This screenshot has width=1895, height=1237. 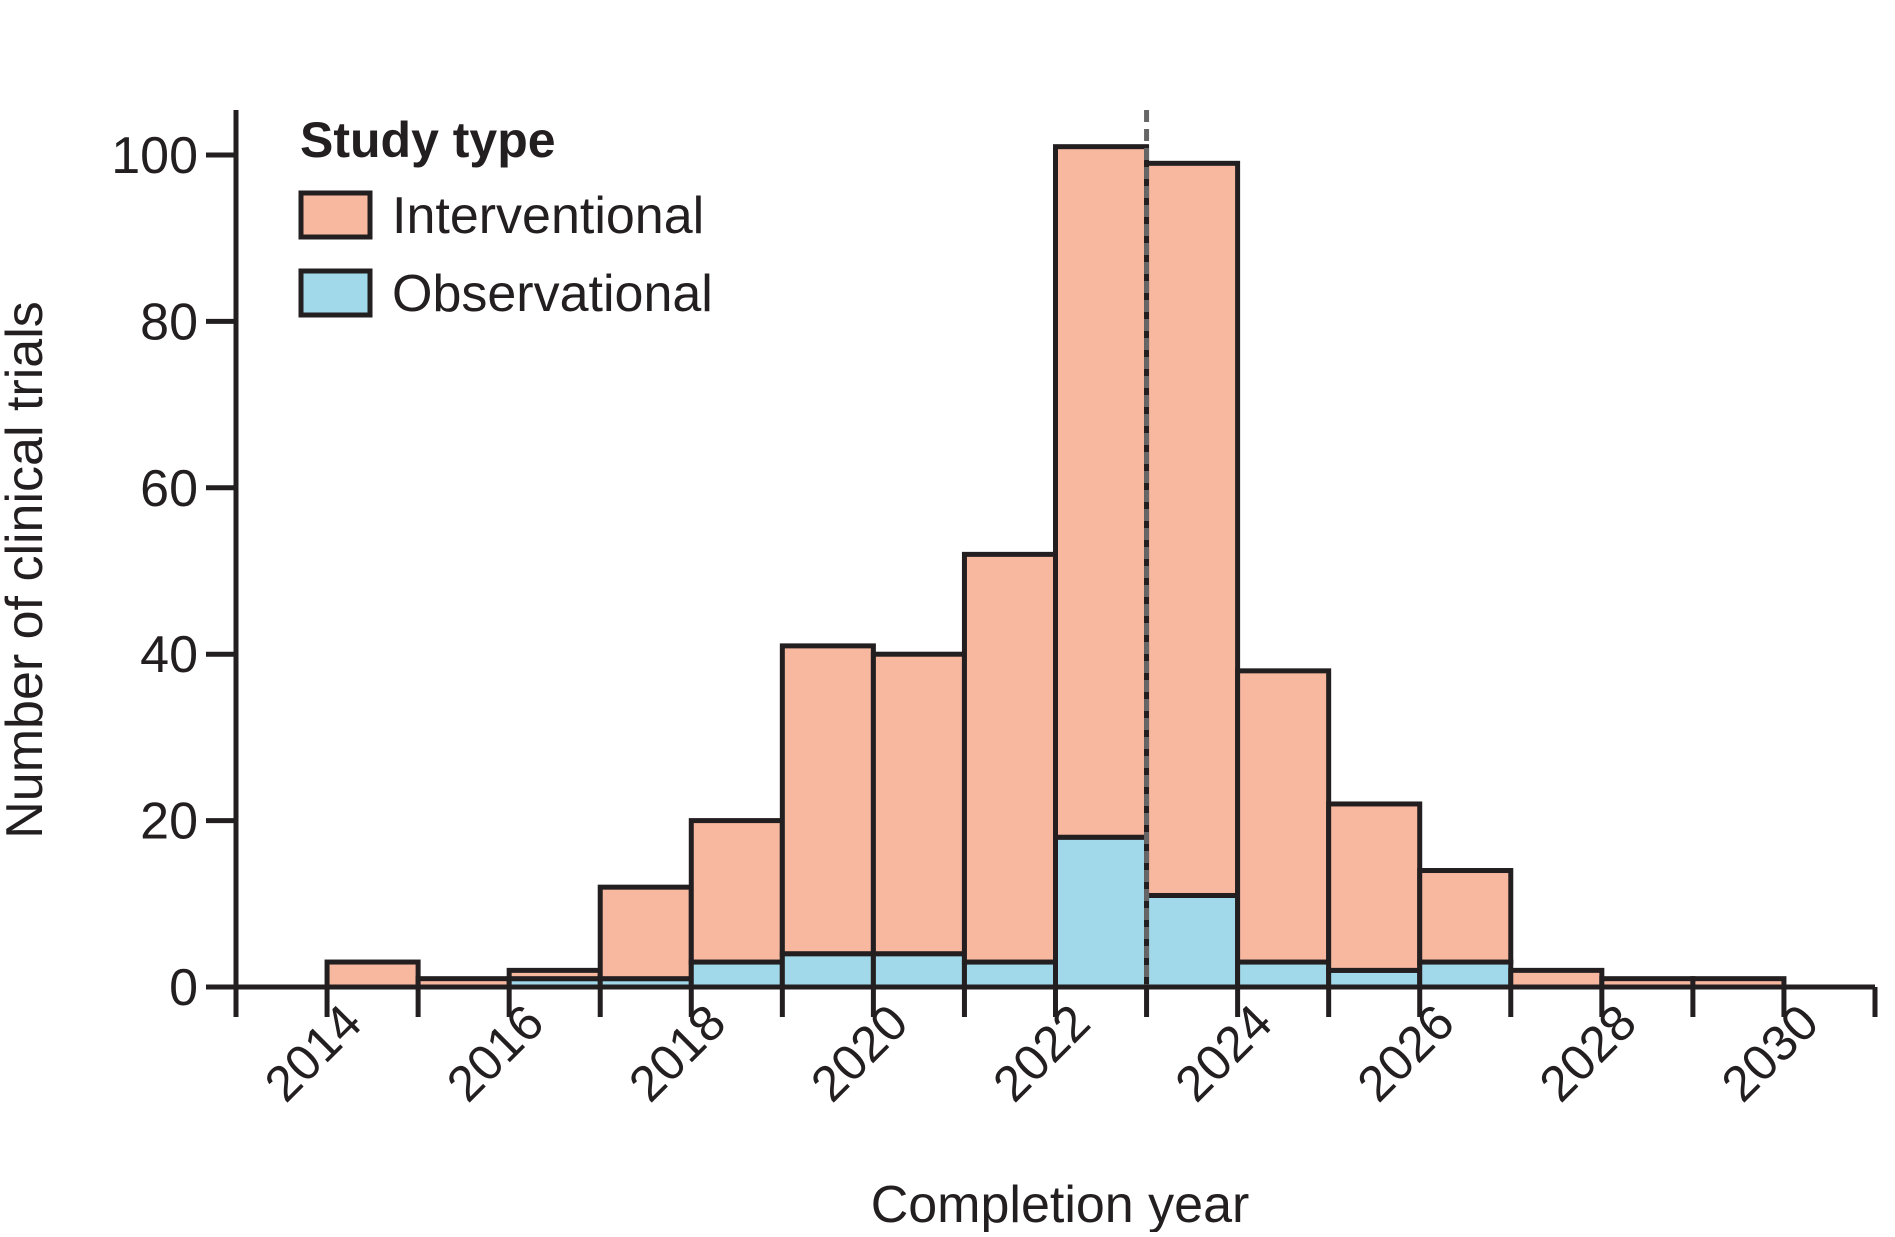 What do you see at coordinates (1465, 916) in the screenshot?
I see `bar-interventional-2026` at bounding box center [1465, 916].